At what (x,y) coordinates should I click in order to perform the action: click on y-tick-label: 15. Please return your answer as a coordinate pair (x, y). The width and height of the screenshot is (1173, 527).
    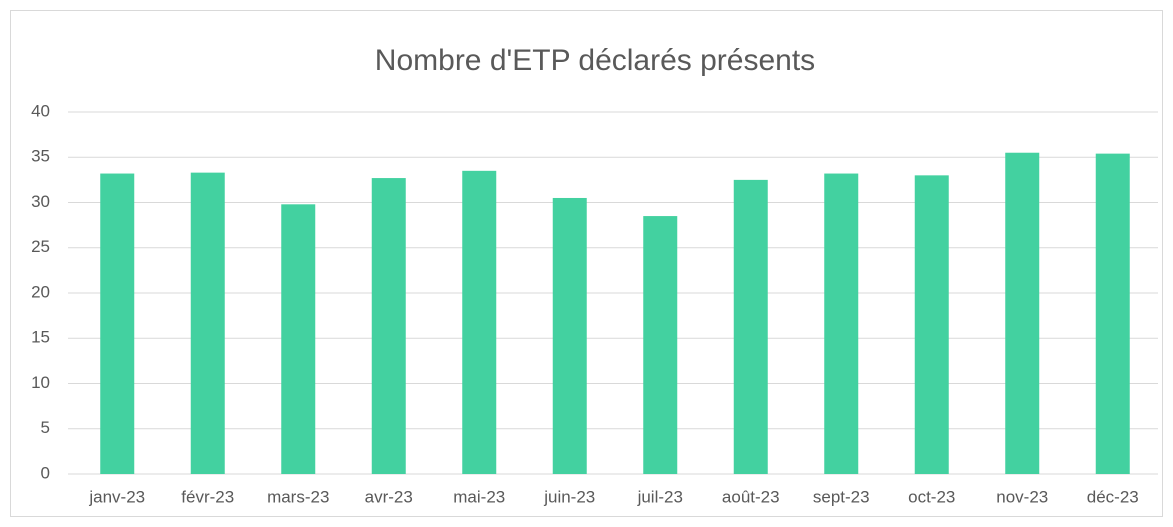
    Looking at the image, I should click on (40, 337).